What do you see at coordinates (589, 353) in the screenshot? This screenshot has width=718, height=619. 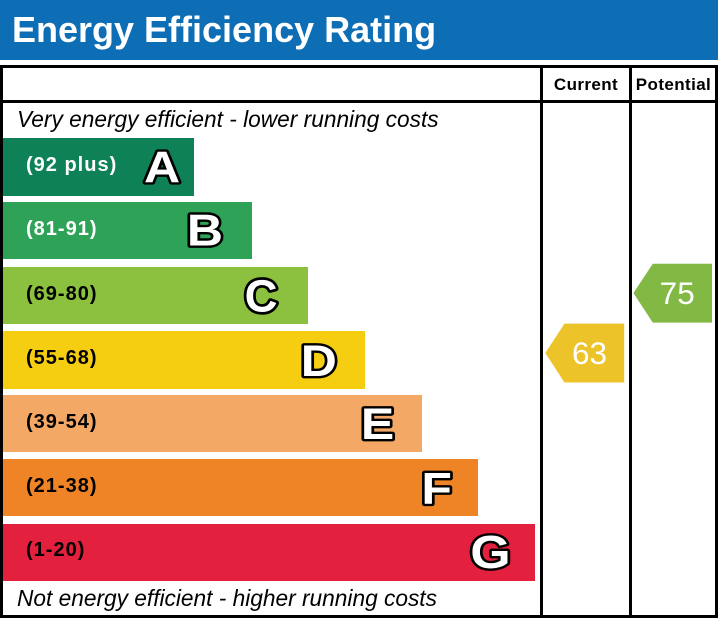 I see `svg-text: 63` at bounding box center [589, 353].